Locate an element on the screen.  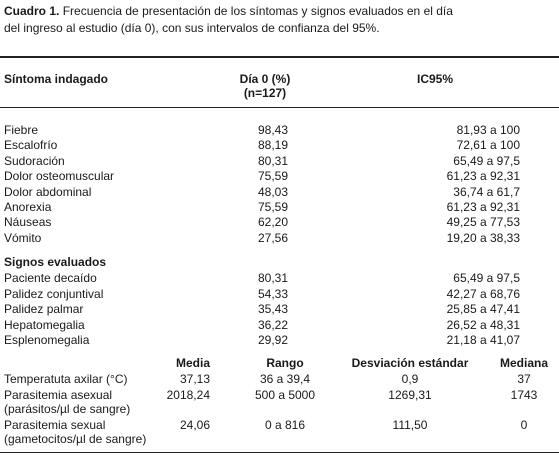
stat-media: 37,13 is located at coordinates (194, 379).